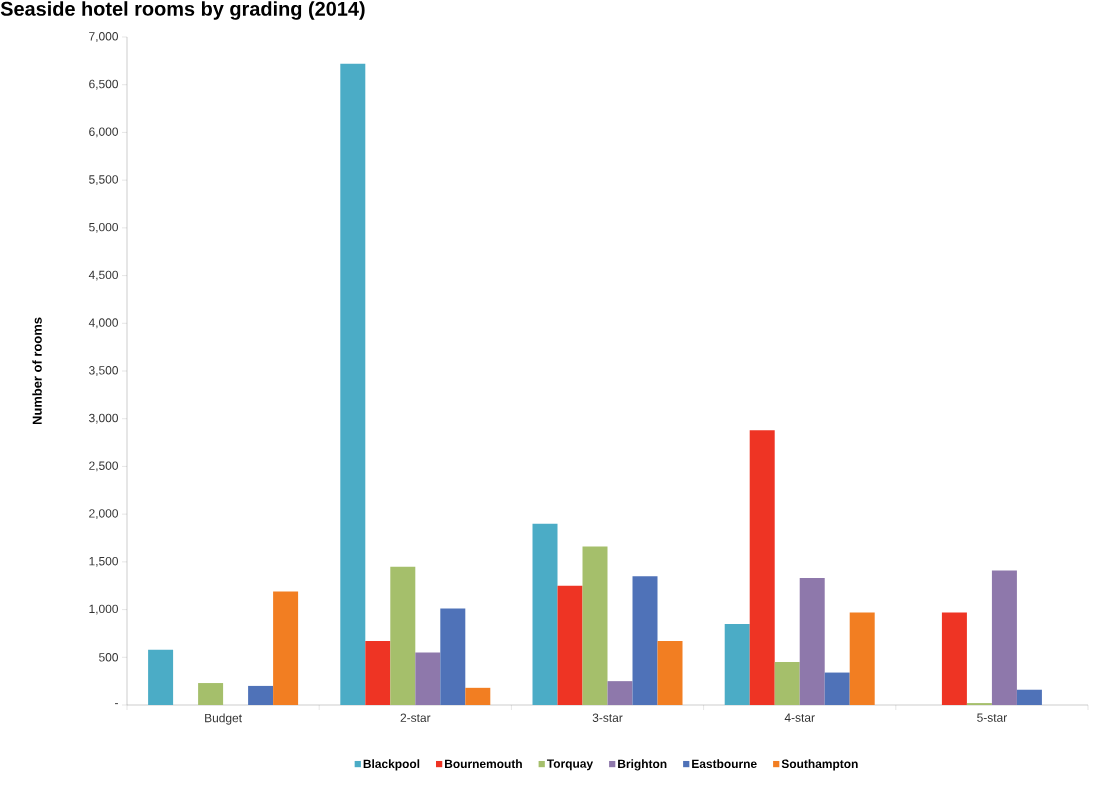 This screenshot has width=1102, height=798. What do you see at coordinates (109, 657) in the screenshot?
I see `y-tick-label: 500` at bounding box center [109, 657].